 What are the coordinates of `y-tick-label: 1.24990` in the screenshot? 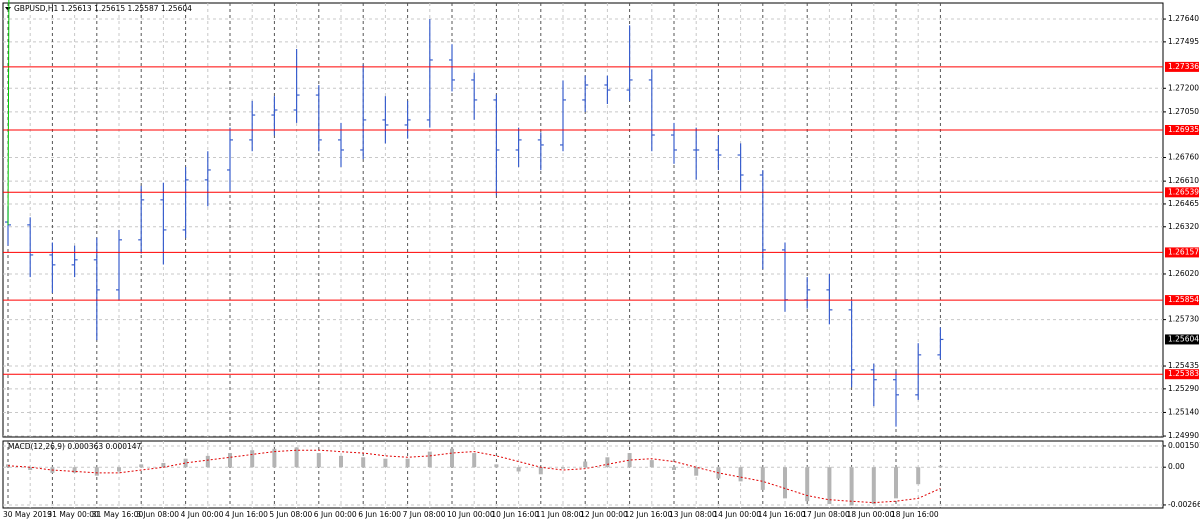 It's located at (1183, 435).